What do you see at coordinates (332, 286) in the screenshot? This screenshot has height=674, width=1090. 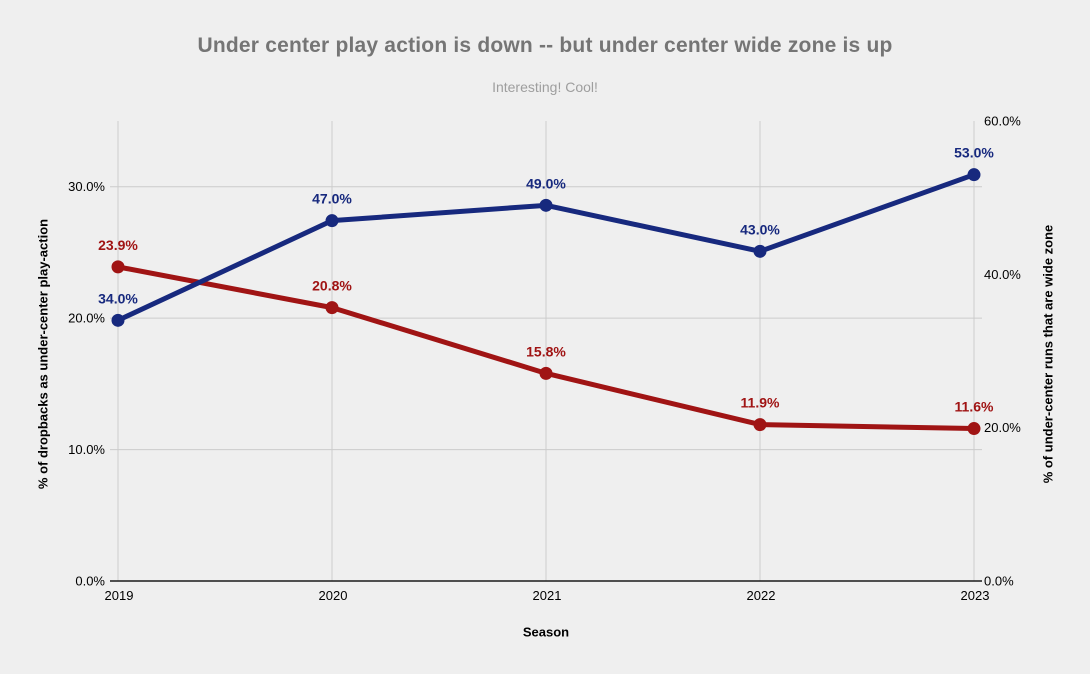 I see `play-action-data-label: 20.8%` at bounding box center [332, 286].